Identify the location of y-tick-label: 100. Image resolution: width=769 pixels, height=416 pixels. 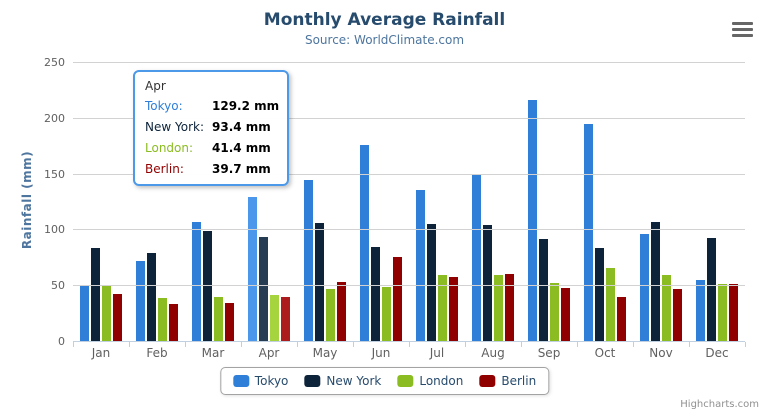
(54, 230).